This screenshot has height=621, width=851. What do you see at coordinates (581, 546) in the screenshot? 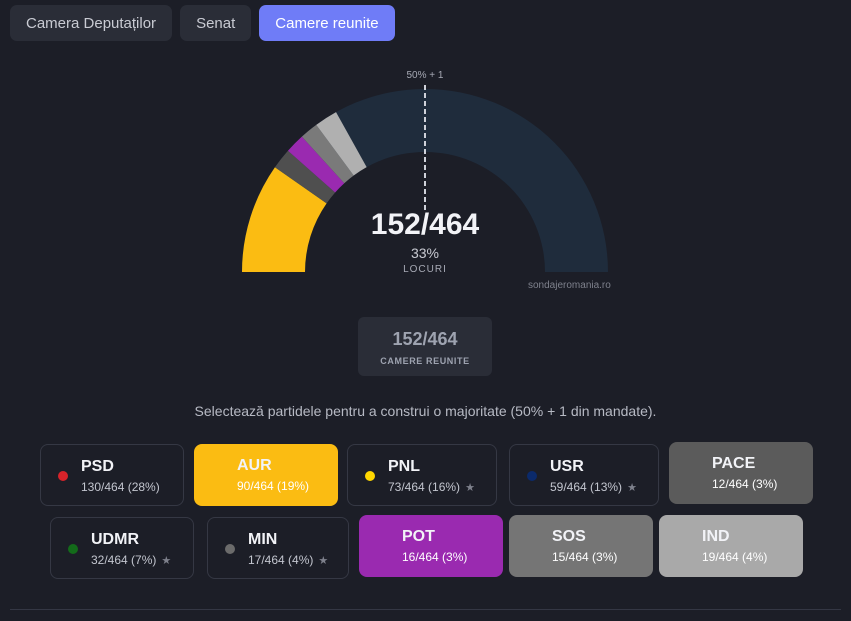
I see `party-card-sos: SOS 15/464 (3%)` at bounding box center [581, 546].